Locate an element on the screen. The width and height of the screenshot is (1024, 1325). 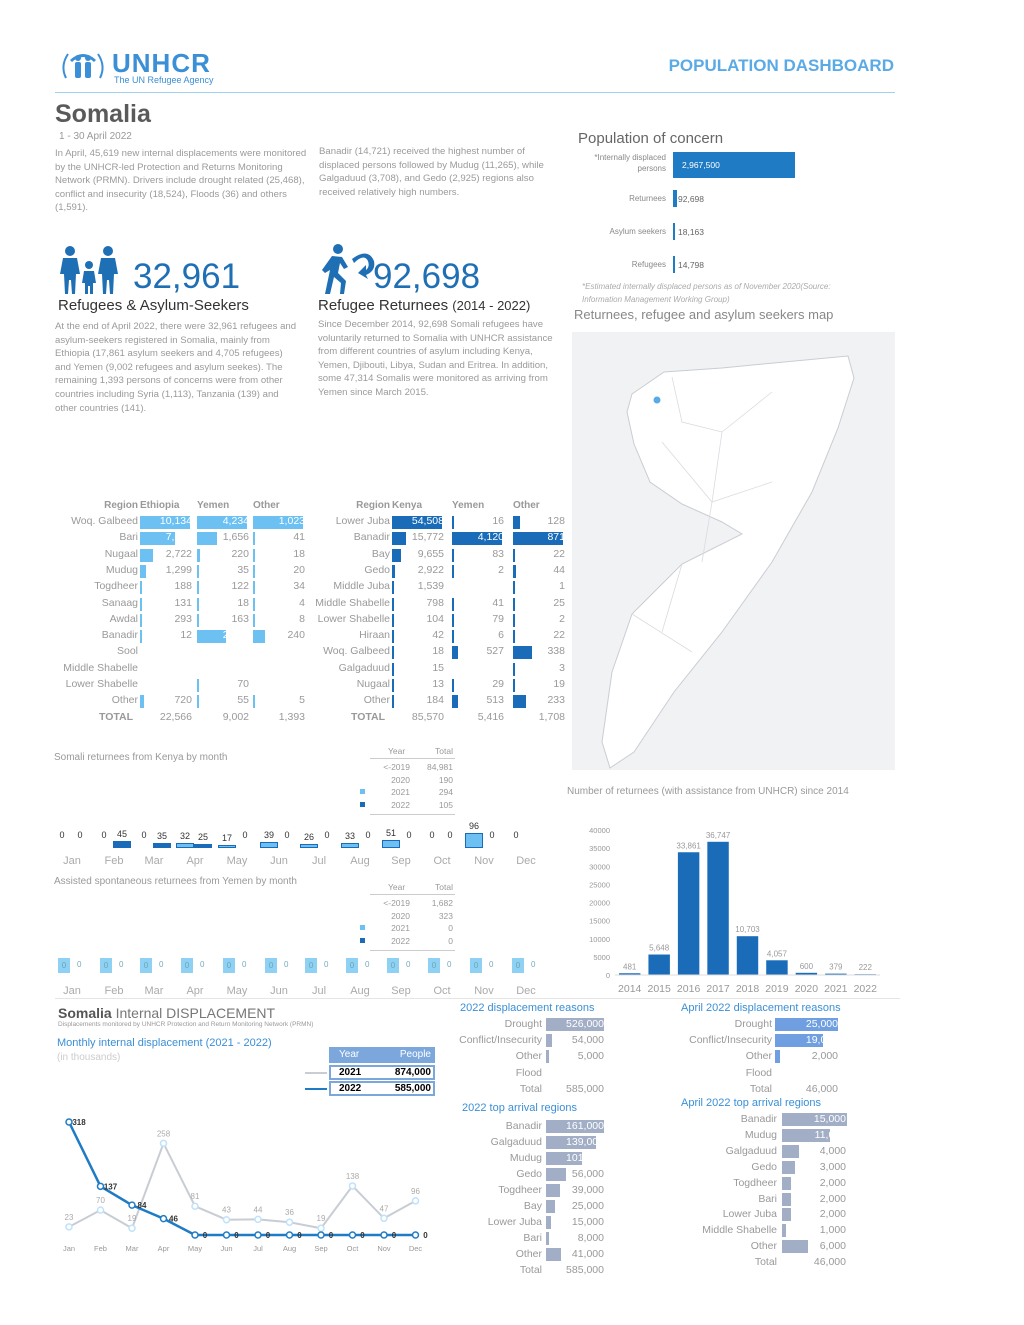
table-cell: 338 is located at coordinates (556, 651).